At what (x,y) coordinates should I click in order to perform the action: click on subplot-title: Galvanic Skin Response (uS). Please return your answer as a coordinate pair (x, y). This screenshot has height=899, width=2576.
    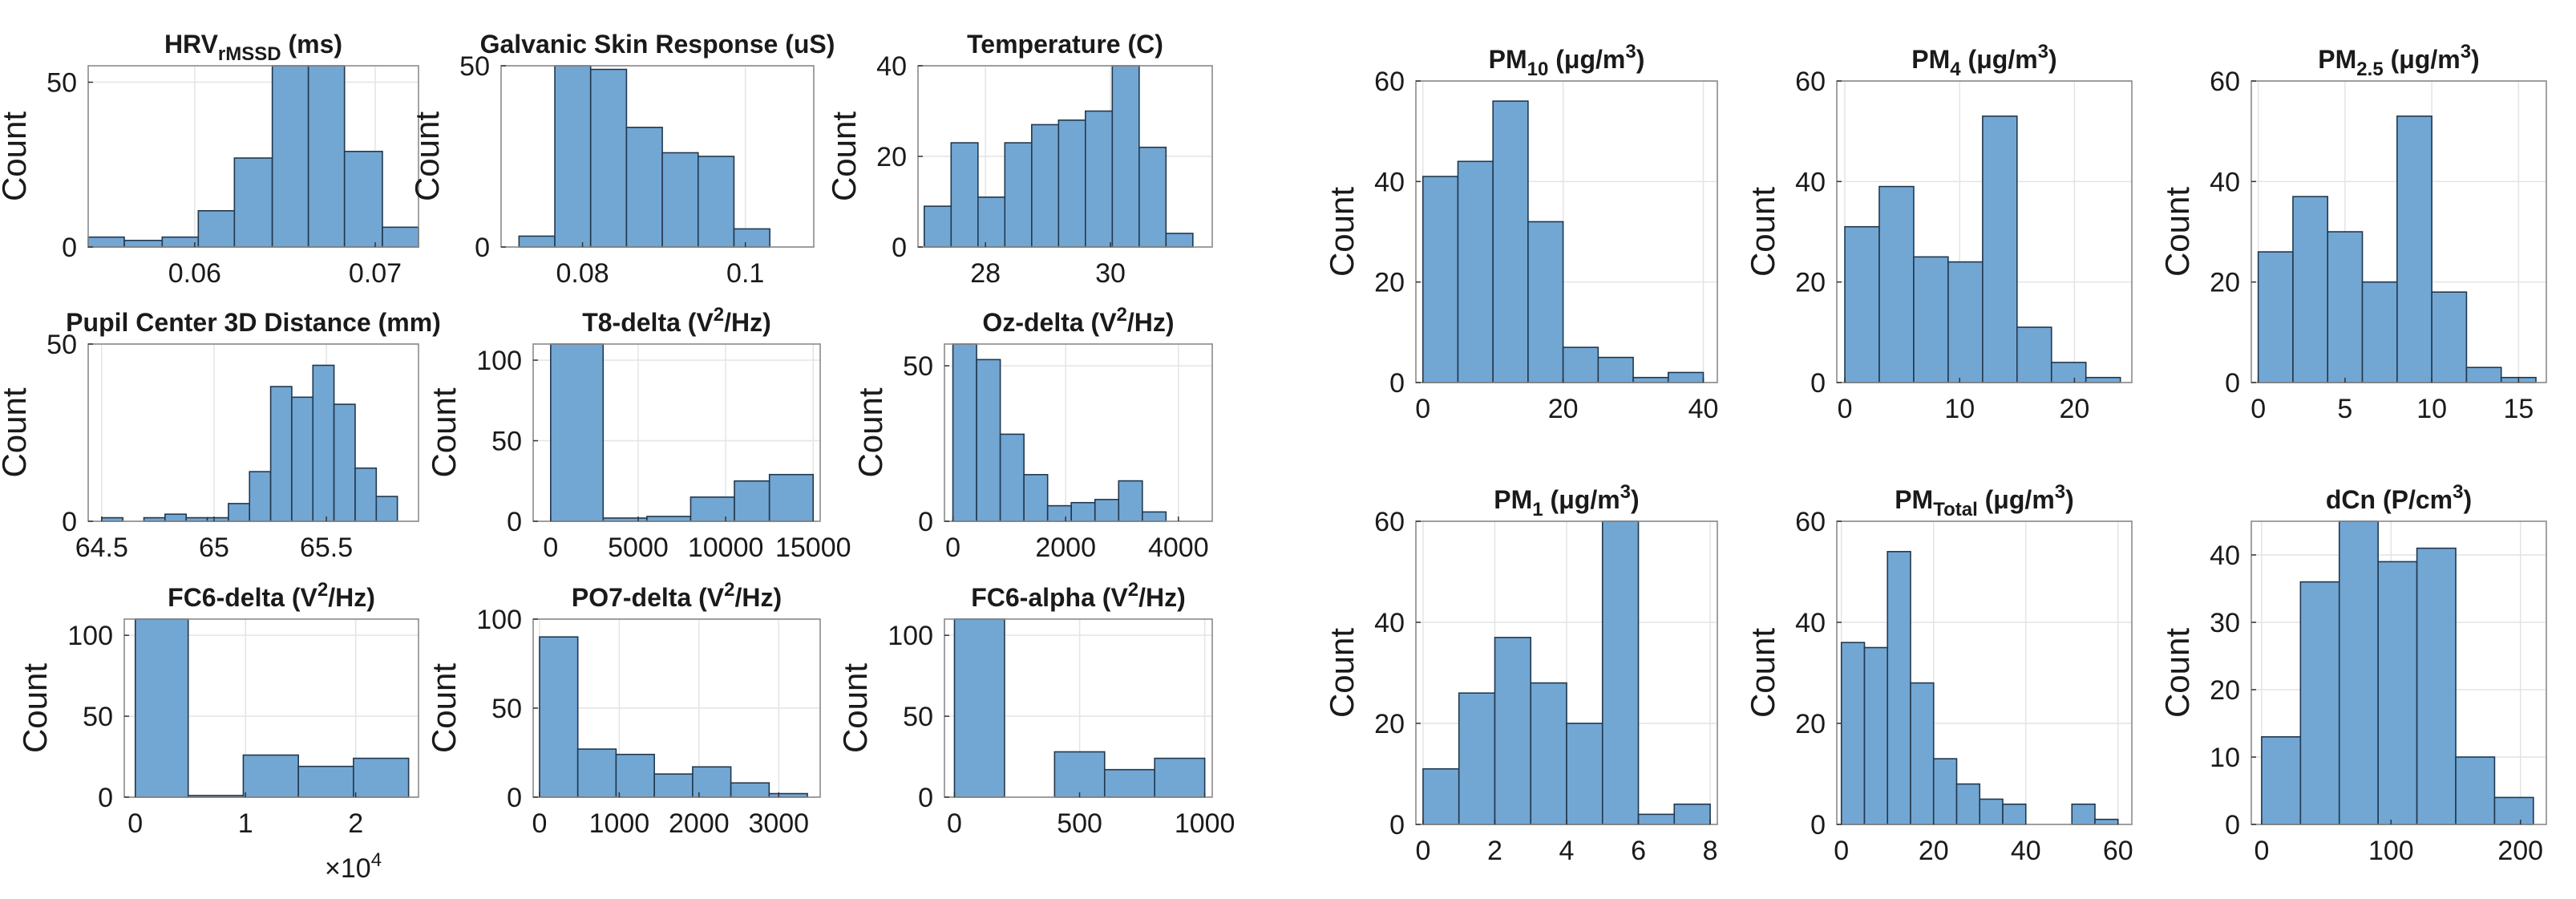
    Looking at the image, I should click on (657, 44).